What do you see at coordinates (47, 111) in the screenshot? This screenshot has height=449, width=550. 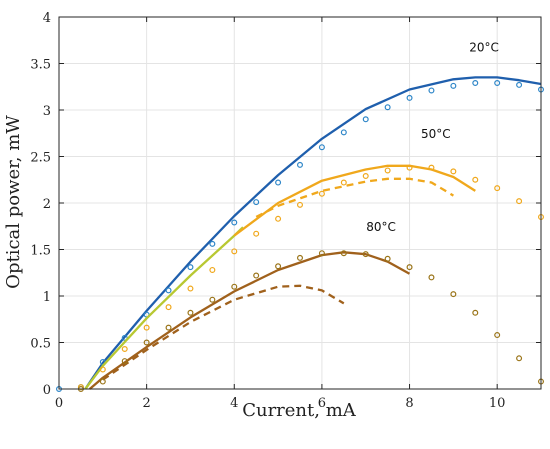 I see `y-tick-label: 3` at bounding box center [47, 111].